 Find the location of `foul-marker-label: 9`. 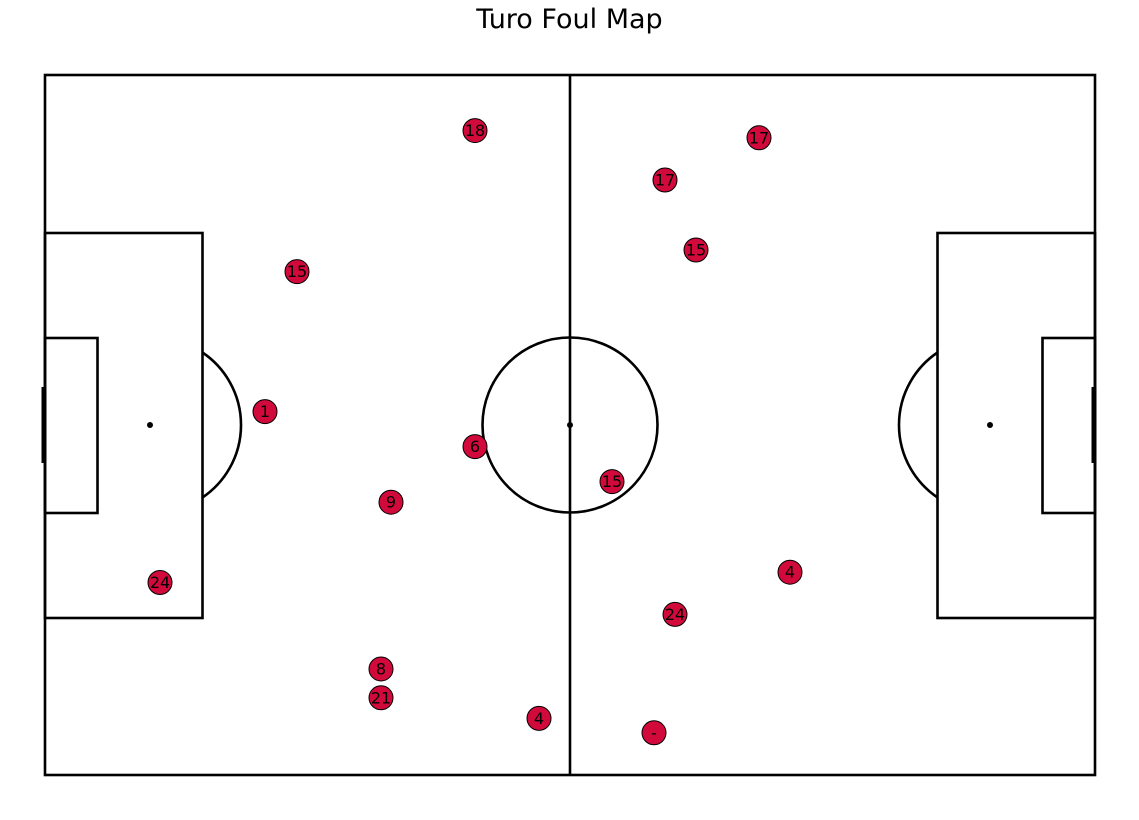

foul-marker-label: 9 is located at coordinates (391, 502).